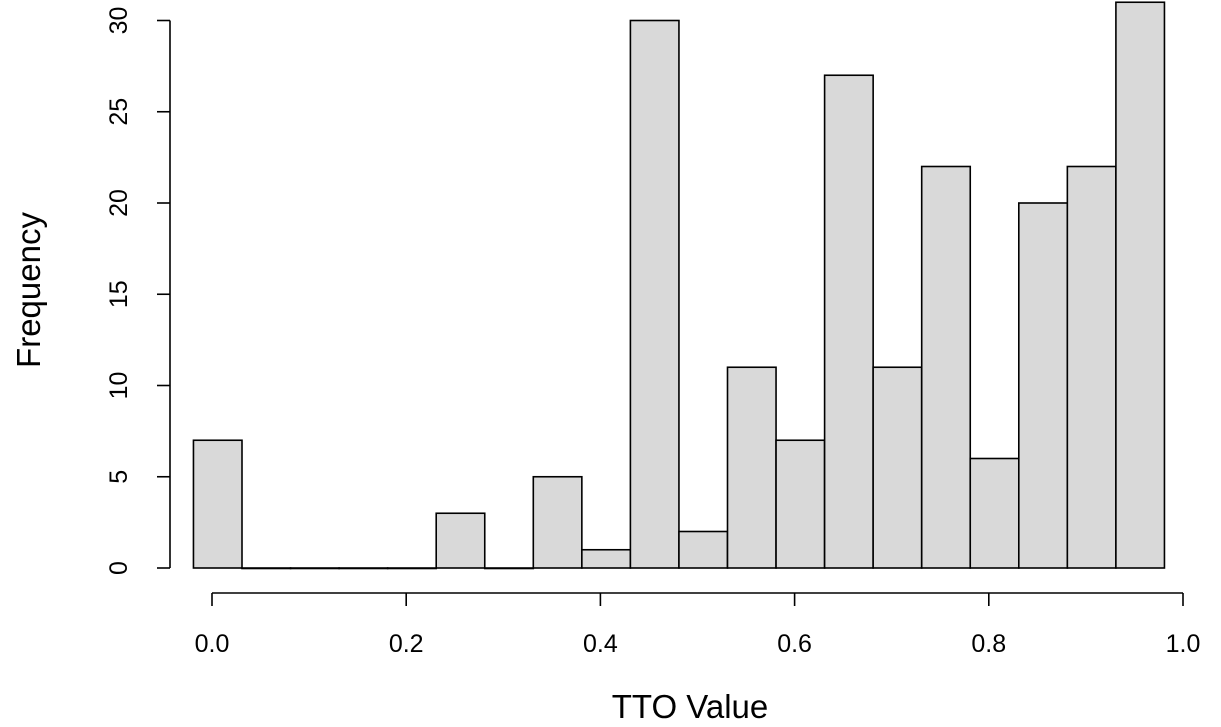 The height and width of the screenshot is (727, 1221). What do you see at coordinates (698, 625) in the screenshot?
I see `x-axis: 0.0 0.2 0.4 0.6 0.8 1.0` at bounding box center [698, 625].